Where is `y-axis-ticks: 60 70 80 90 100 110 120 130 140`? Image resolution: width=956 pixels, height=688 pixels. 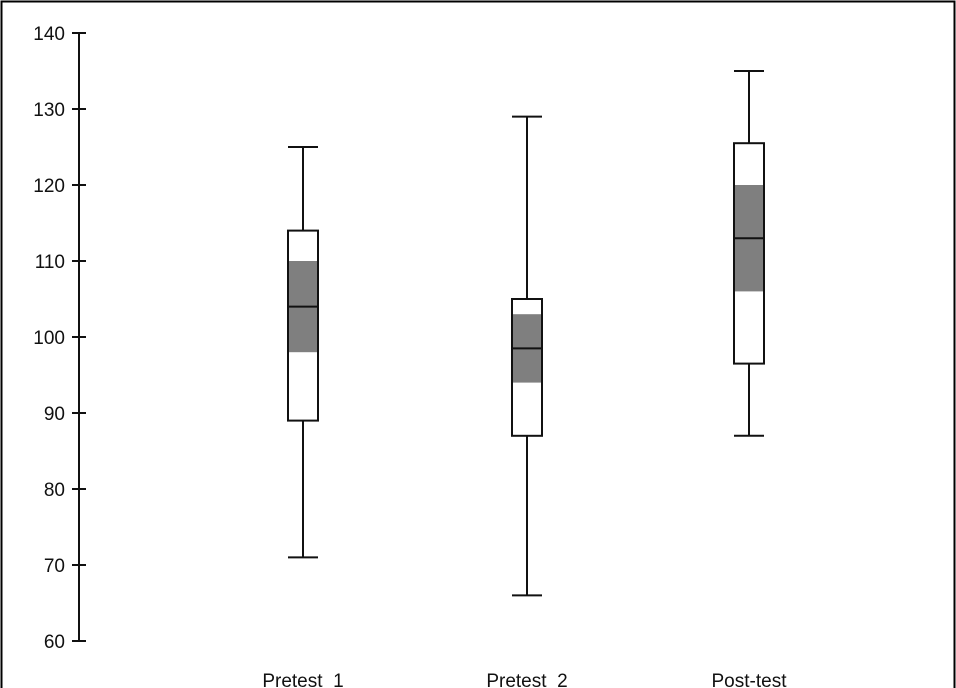
y-axis-ticks: 60 70 80 90 100 110 120 130 140 is located at coordinates (59, 338).